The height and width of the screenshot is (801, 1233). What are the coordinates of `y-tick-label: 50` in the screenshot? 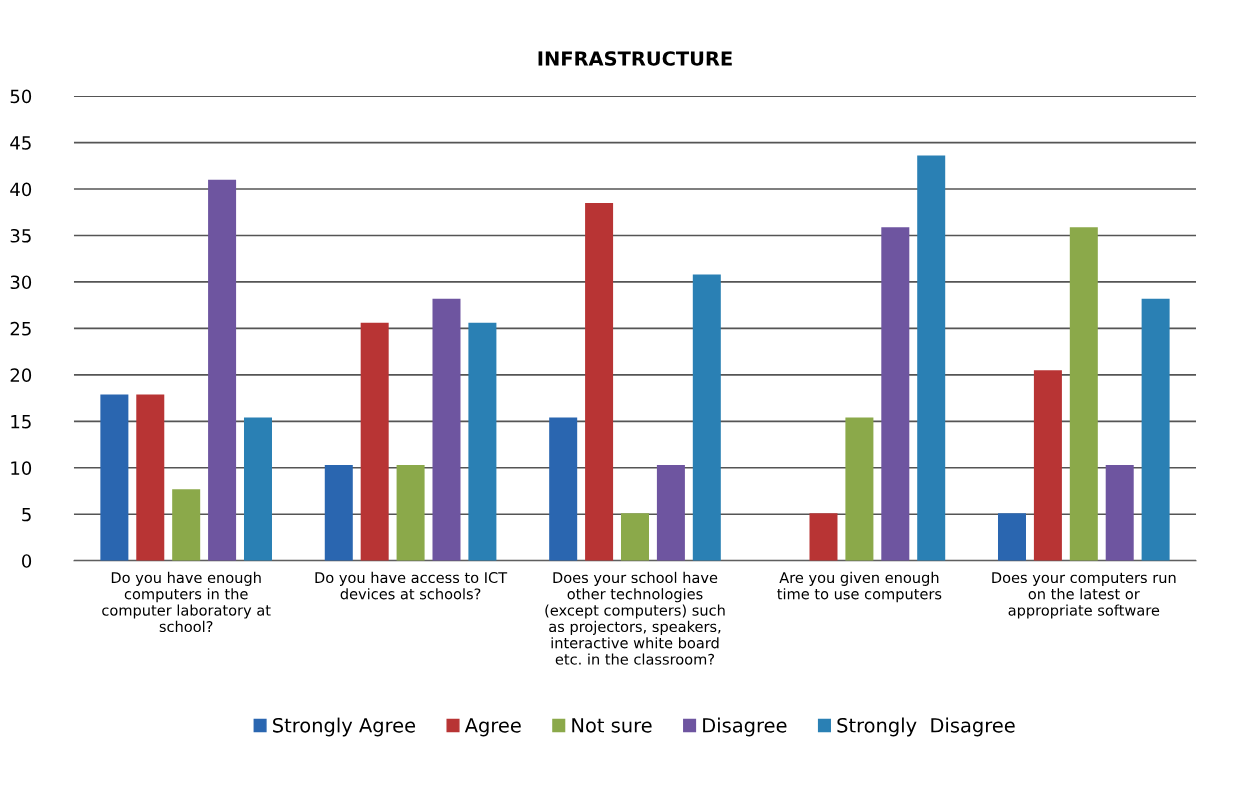 It's located at (21, 96).